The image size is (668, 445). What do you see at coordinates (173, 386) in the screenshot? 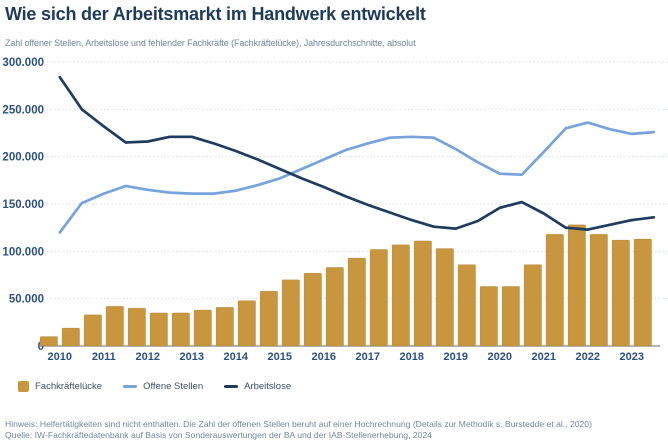
I see `legend-label: Offene Stellen` at bounding box center [173, 386].